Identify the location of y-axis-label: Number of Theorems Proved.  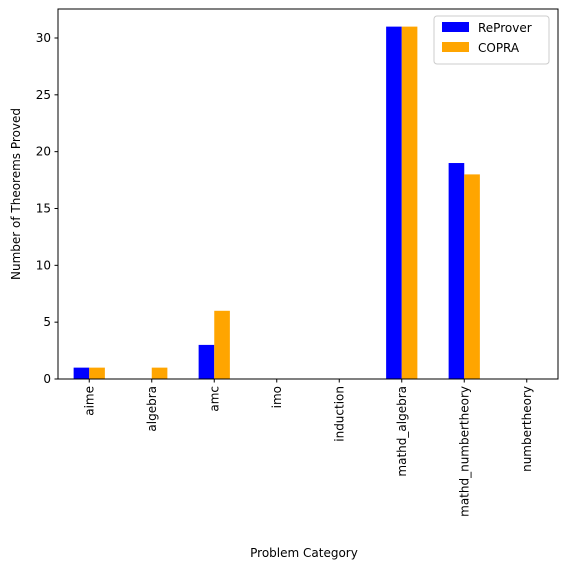
(16, 194).